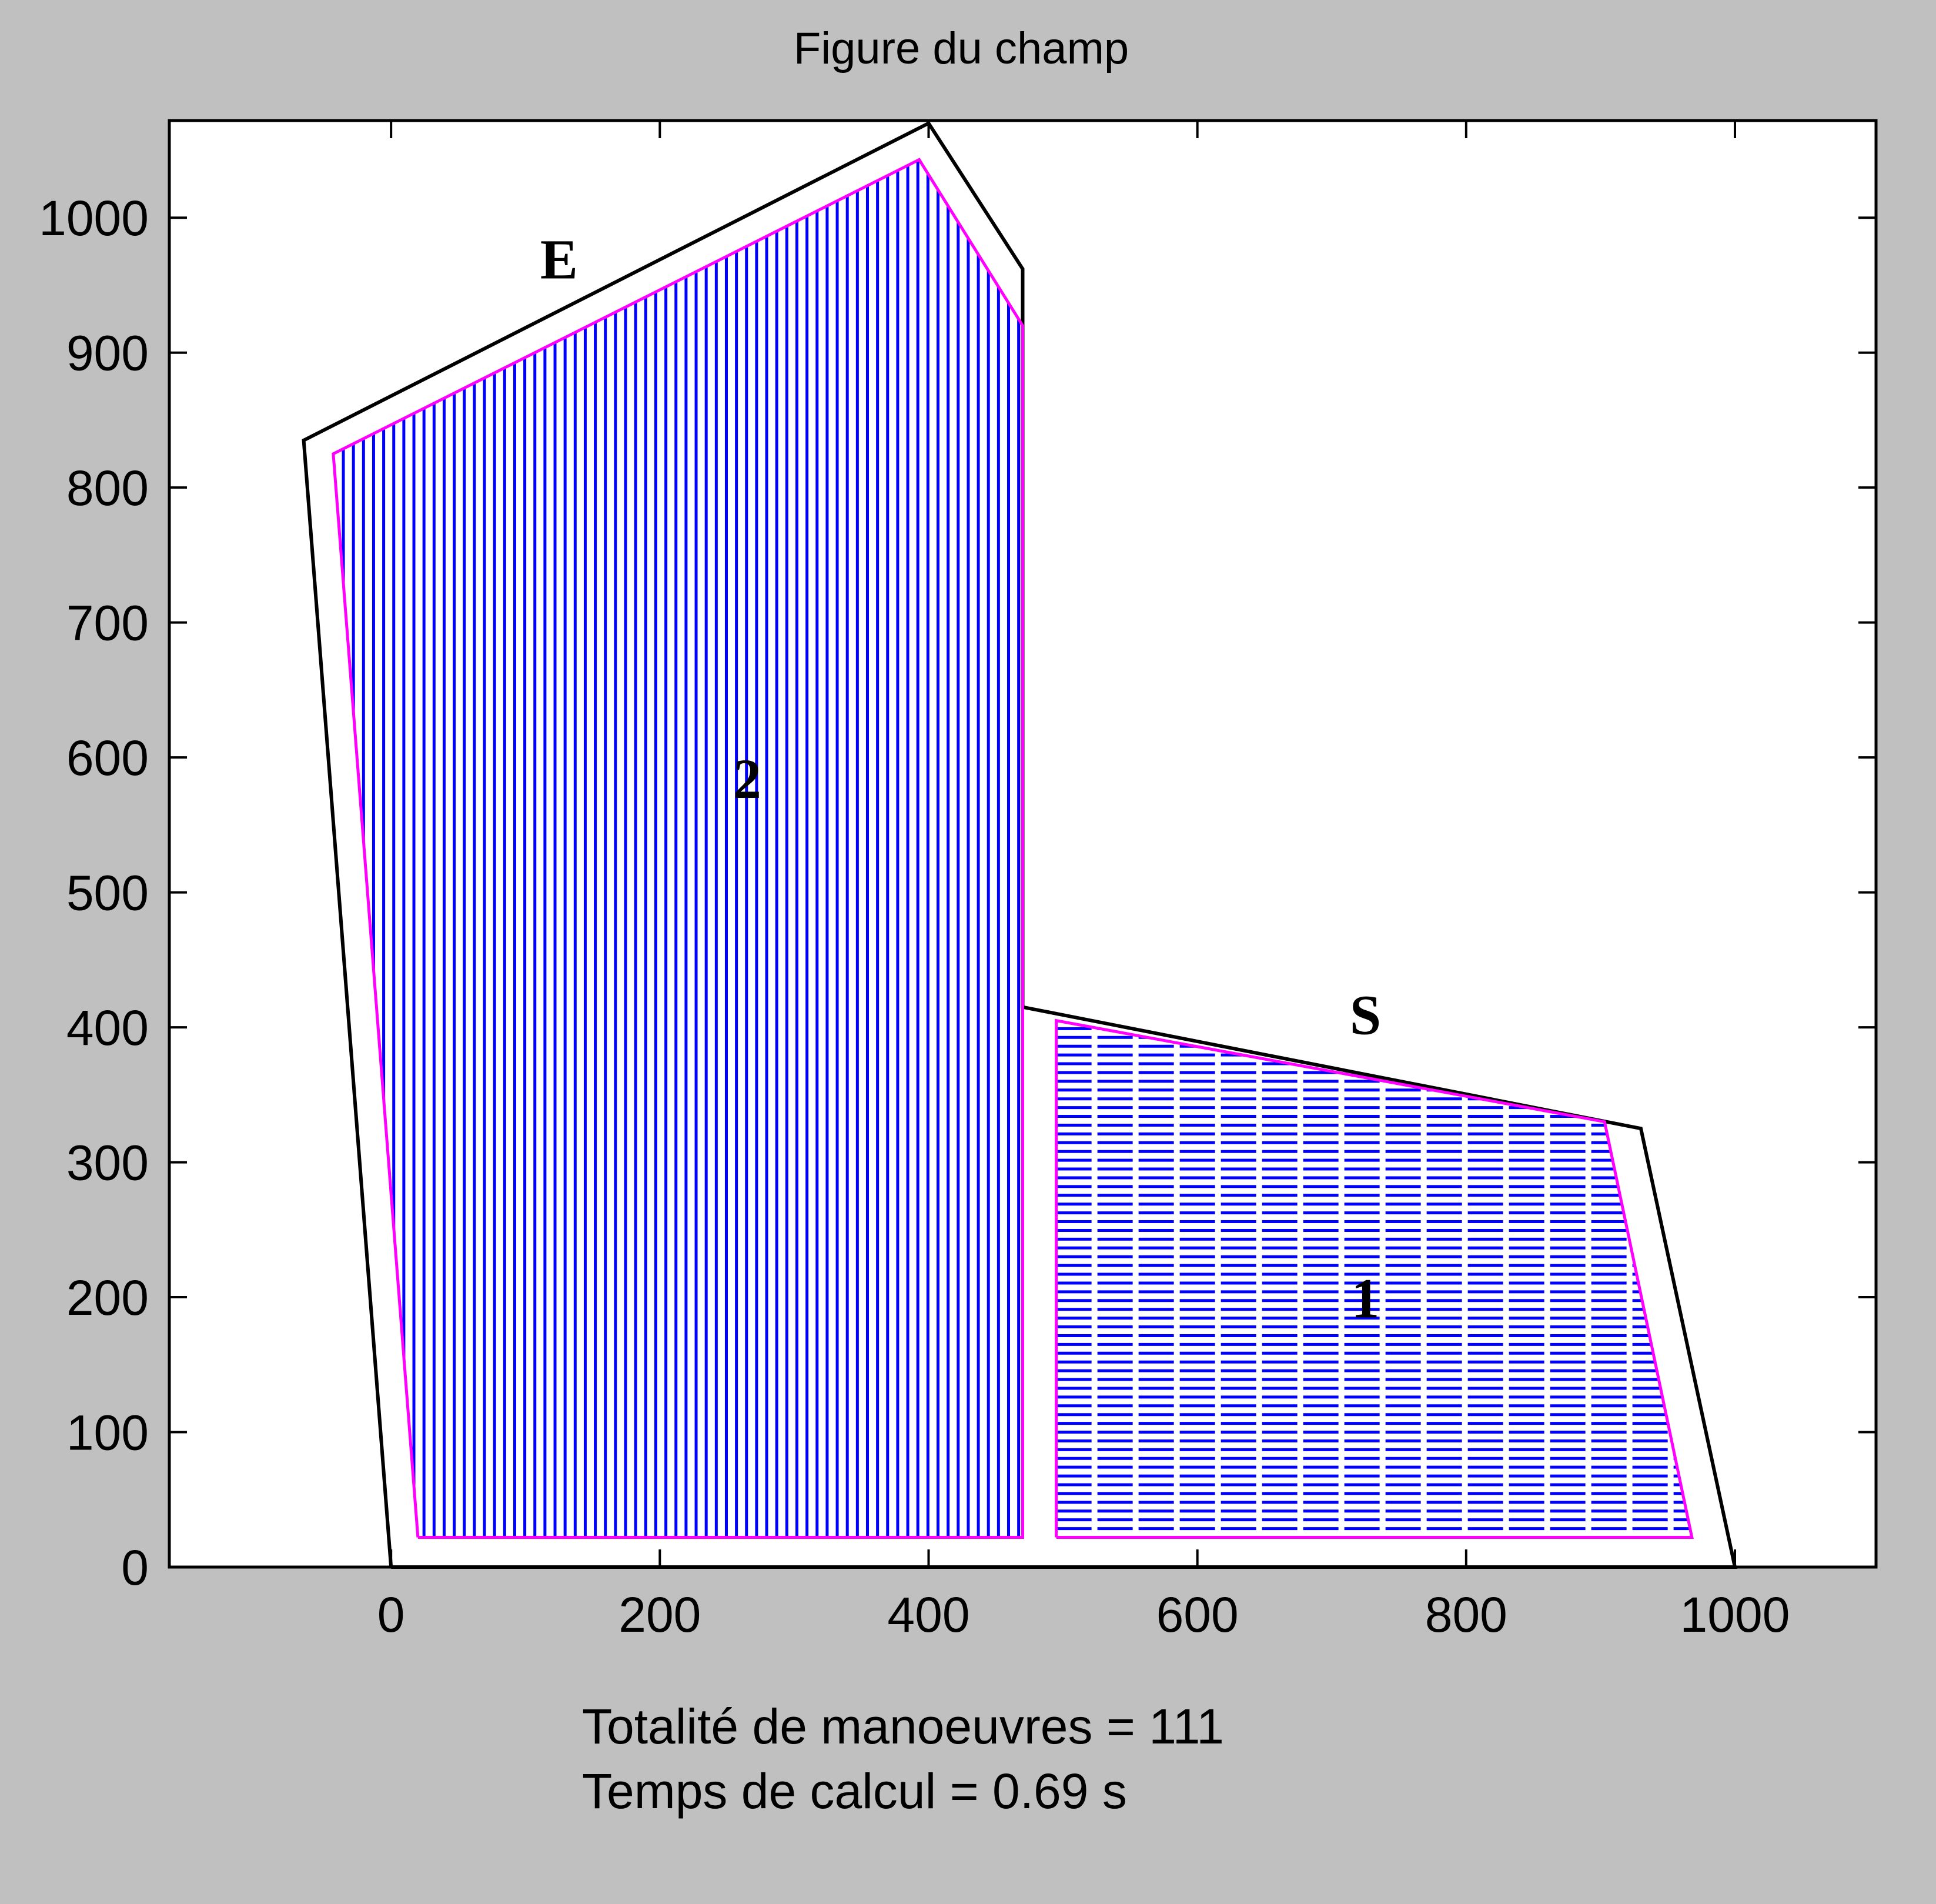  What do you see at coordinates (107, 758) in the screenshot?
I see `y-tick-label: 600` at bounding box center [107, 758].